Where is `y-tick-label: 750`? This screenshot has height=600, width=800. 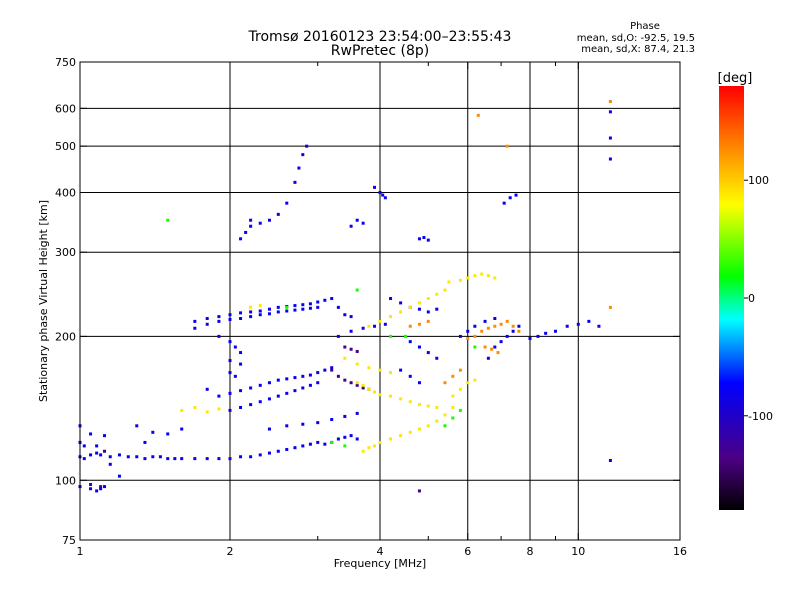 y-tick-label: 750 is located at coordinates (65, 62).